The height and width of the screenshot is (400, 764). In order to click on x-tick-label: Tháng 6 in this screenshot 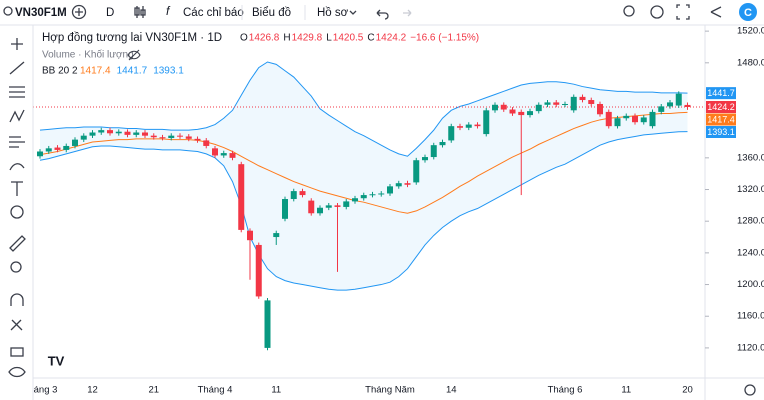, I will do `click(565, 390)`.